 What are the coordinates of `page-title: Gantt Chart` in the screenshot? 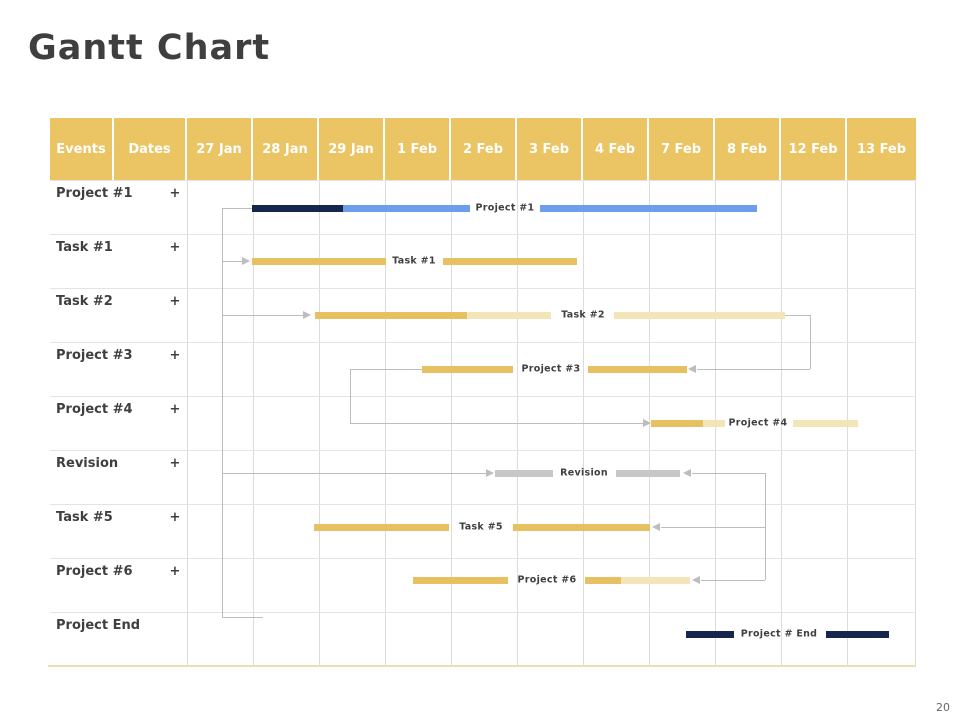 It's located at (149, 48).